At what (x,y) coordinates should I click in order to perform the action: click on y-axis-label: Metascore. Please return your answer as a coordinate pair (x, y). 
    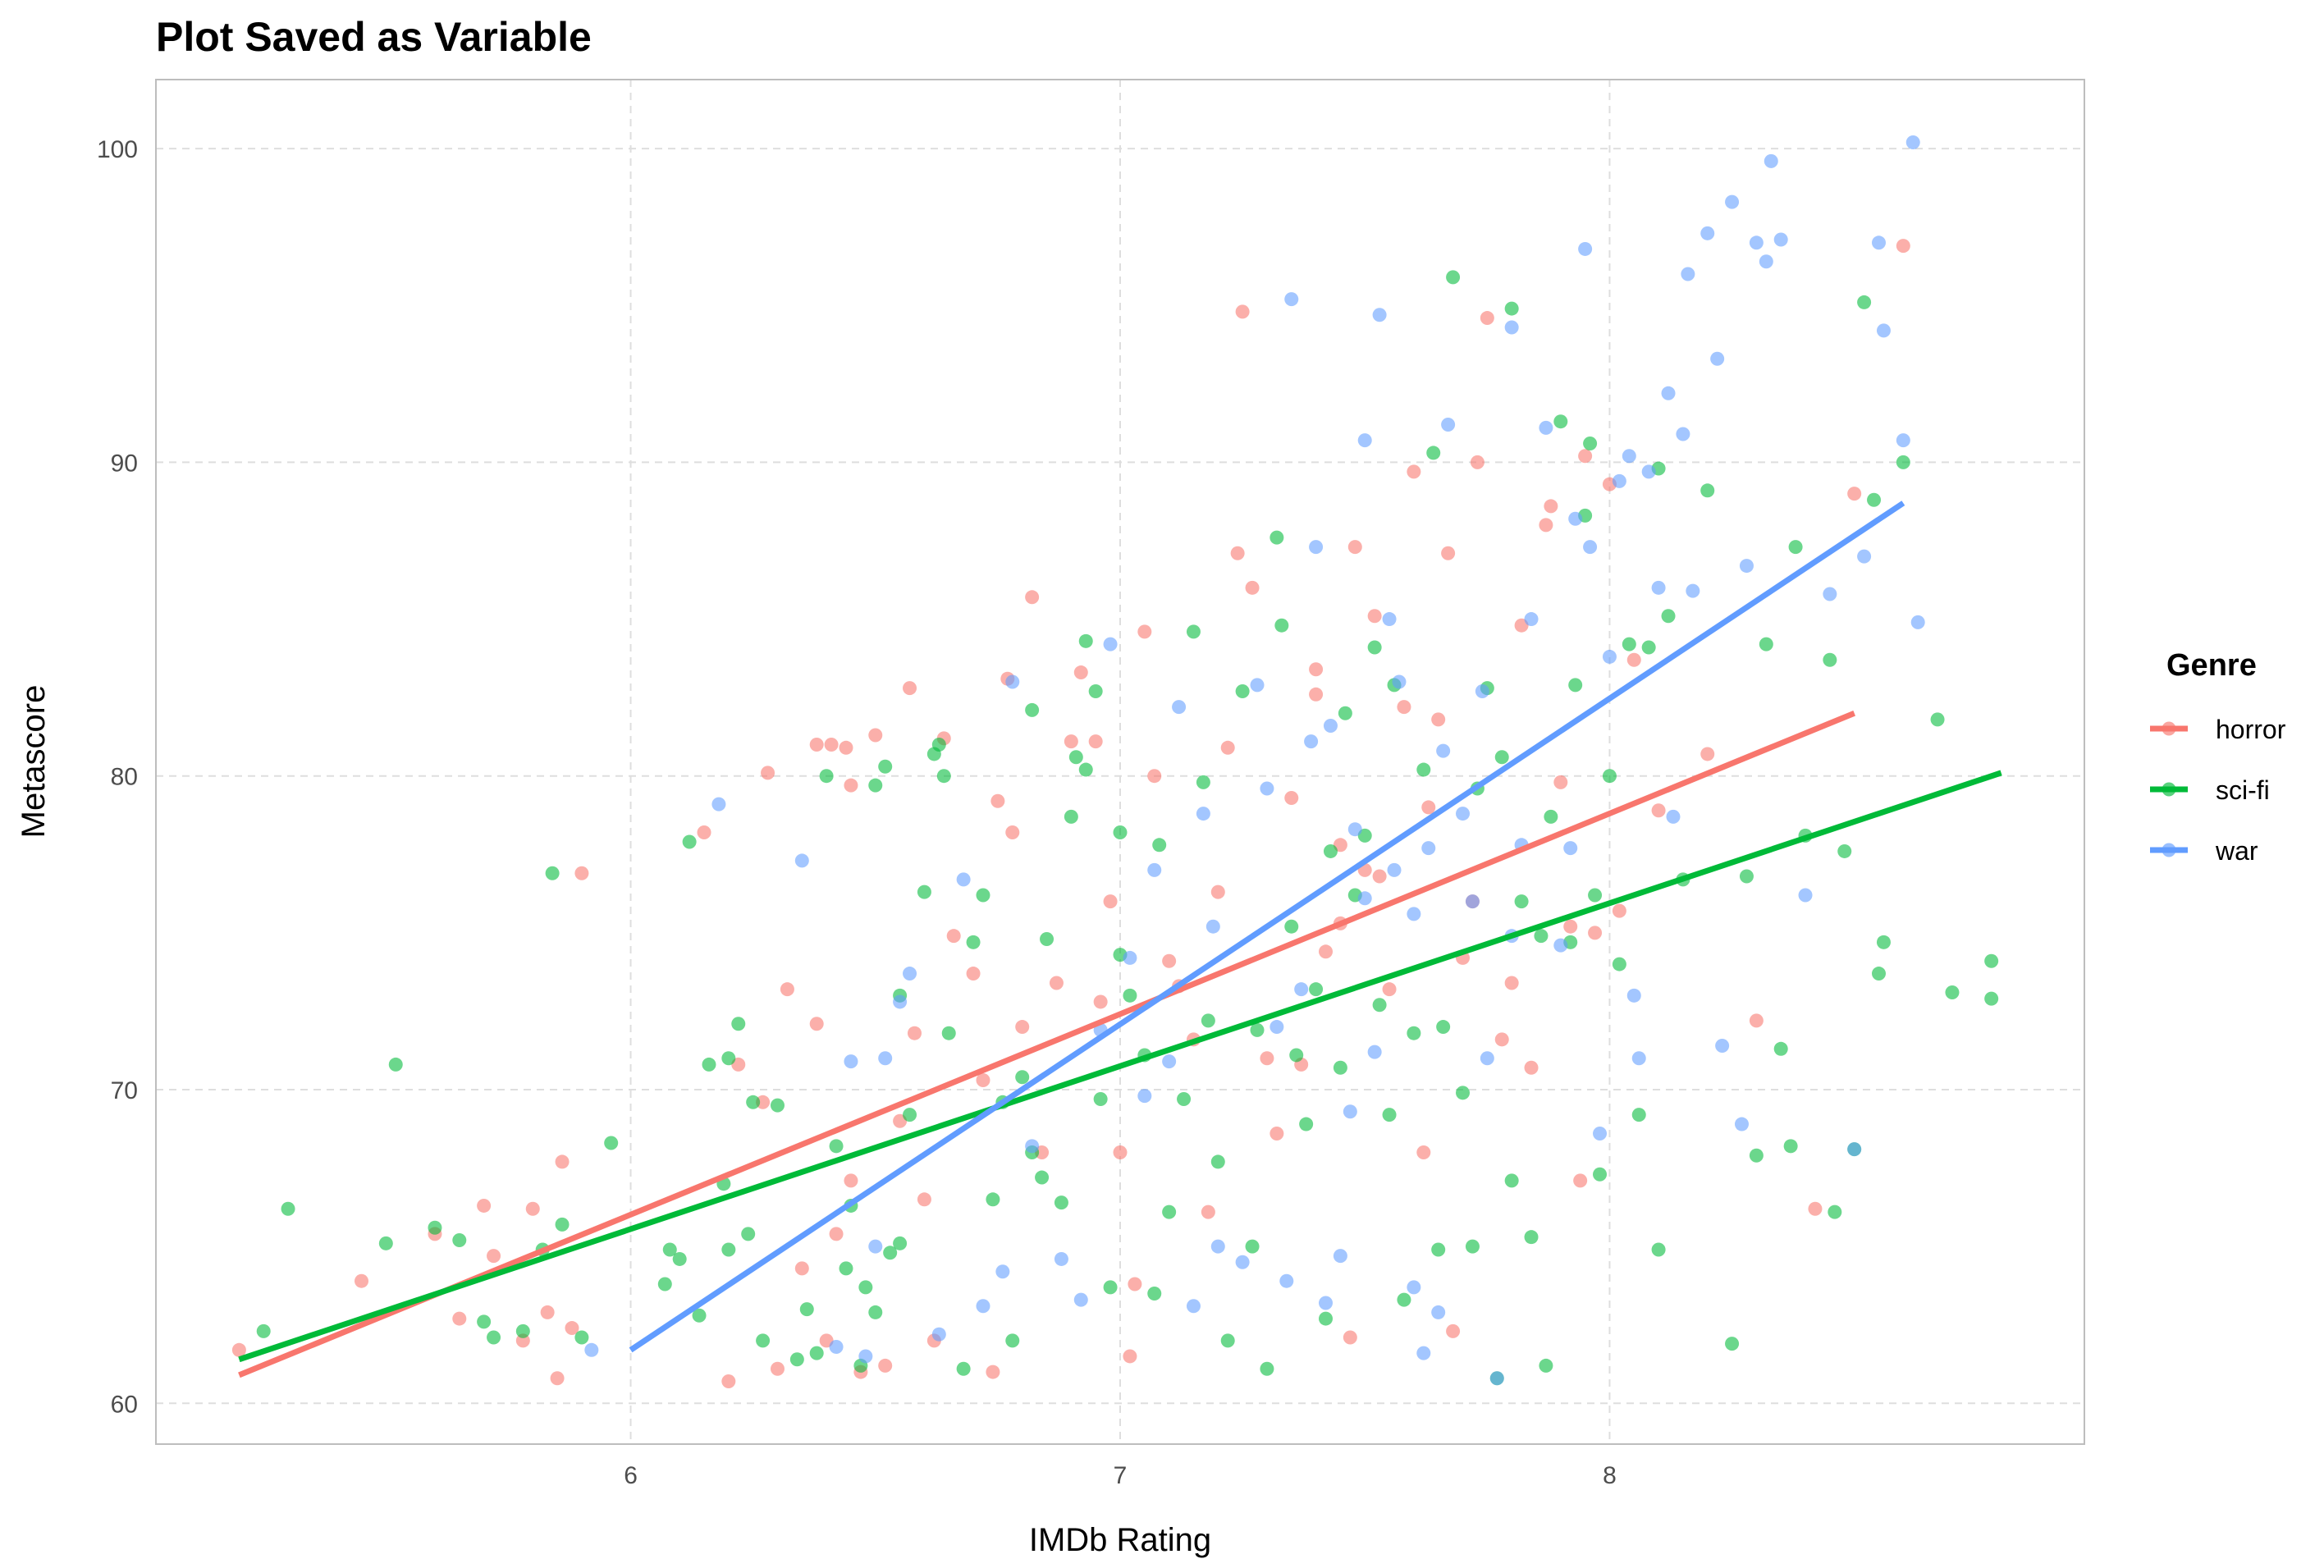
    Looking at the image, I should click on (34, 762).